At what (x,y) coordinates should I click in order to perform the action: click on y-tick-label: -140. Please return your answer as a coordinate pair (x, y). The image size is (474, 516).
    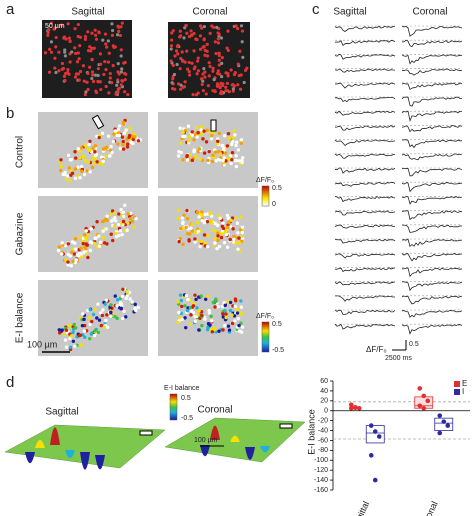
    Looking at the image, I should click on (321, 480).